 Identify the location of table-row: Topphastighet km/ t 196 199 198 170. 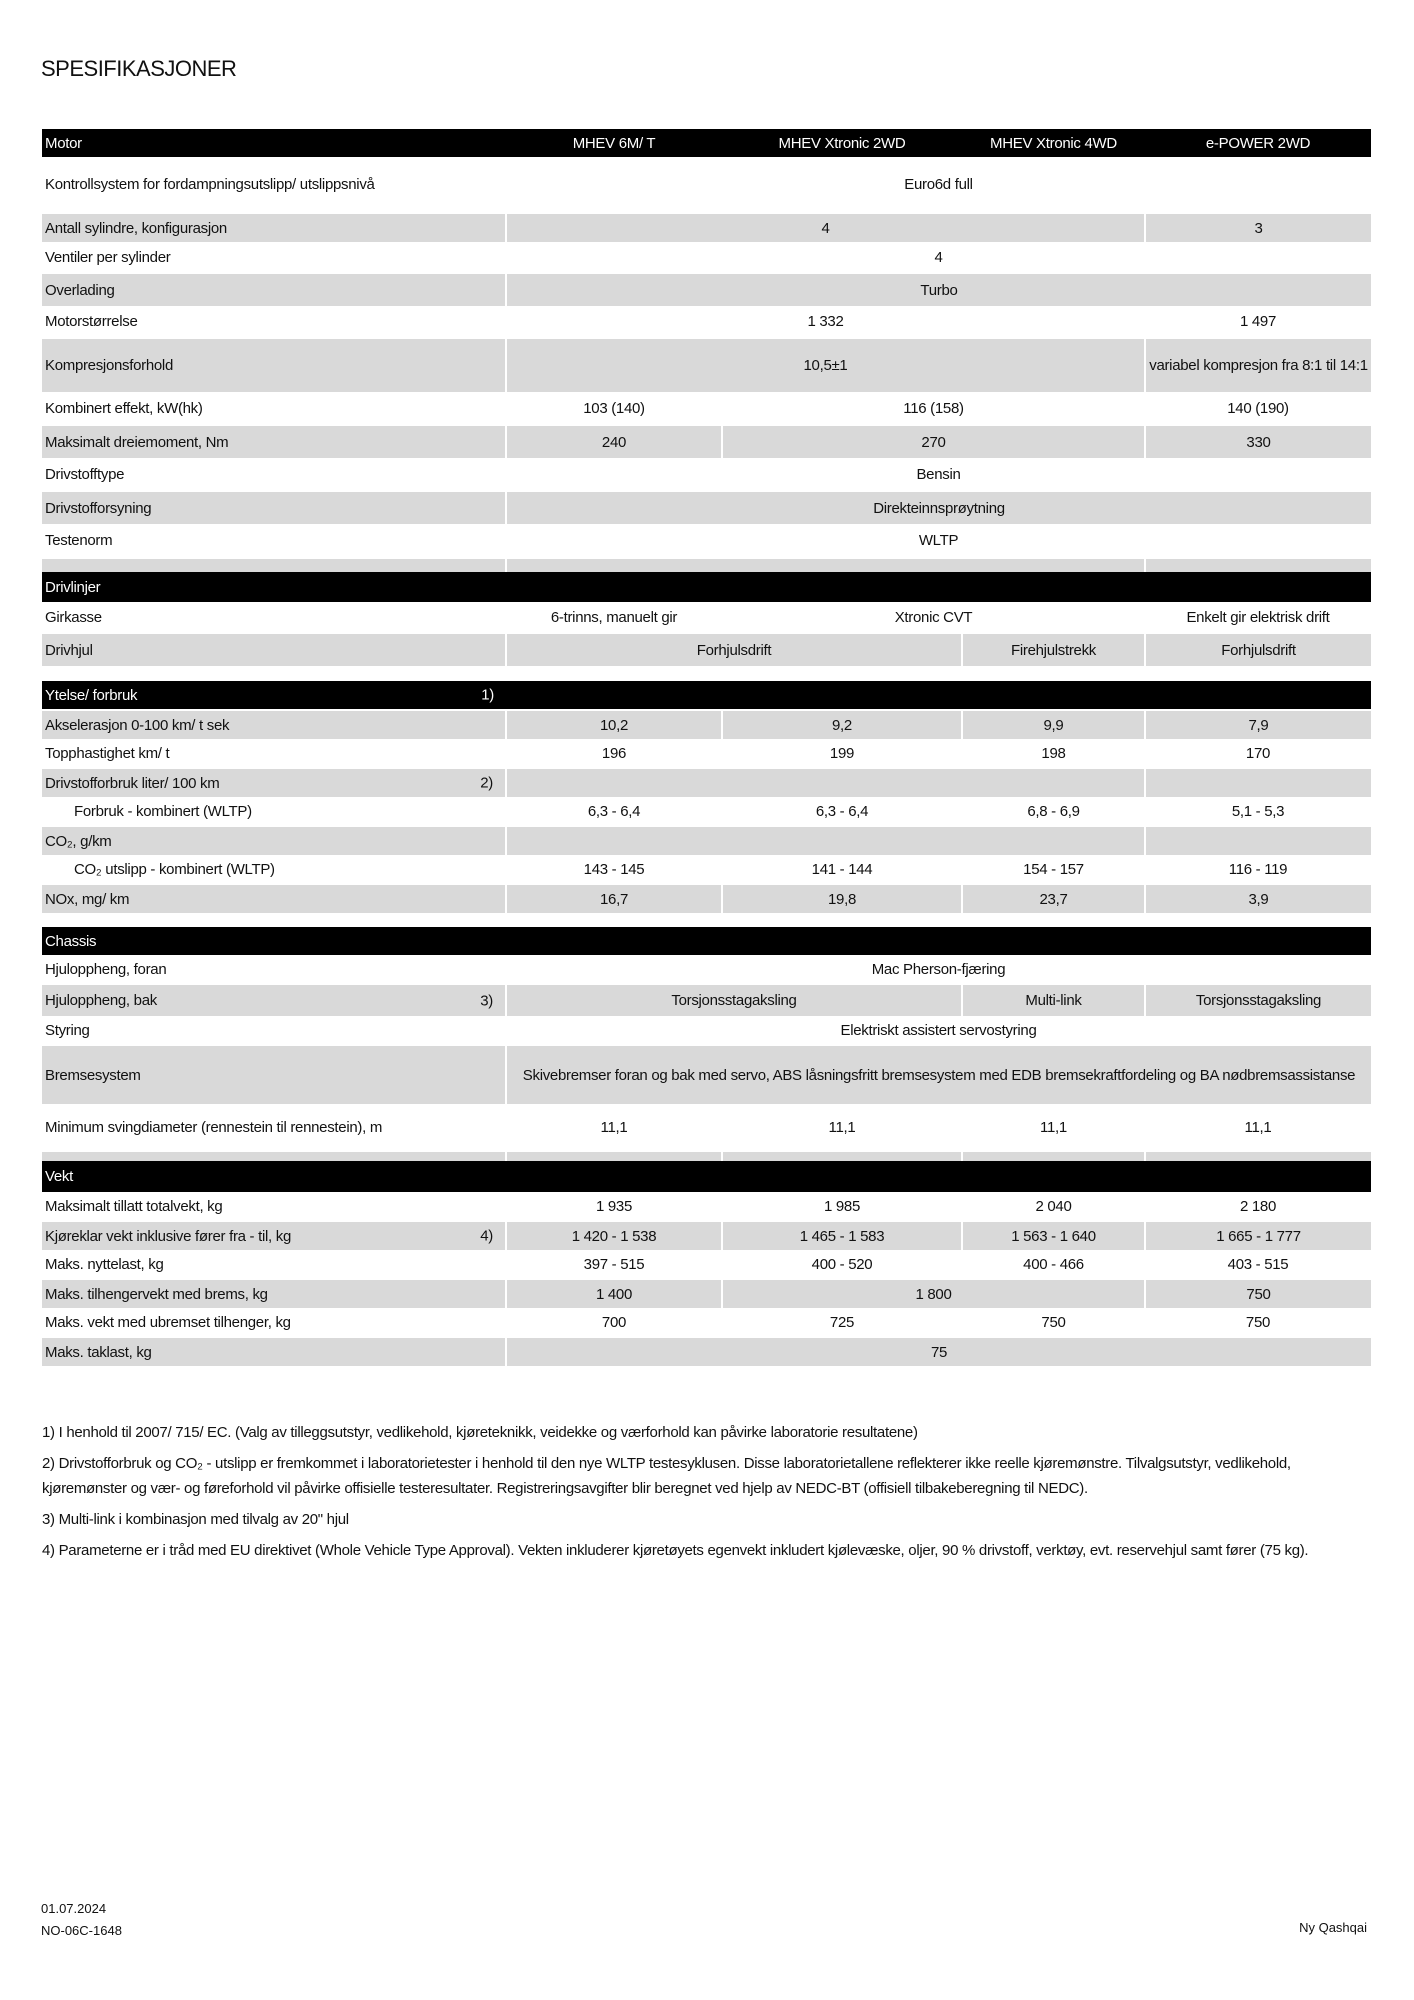
(706, 753).